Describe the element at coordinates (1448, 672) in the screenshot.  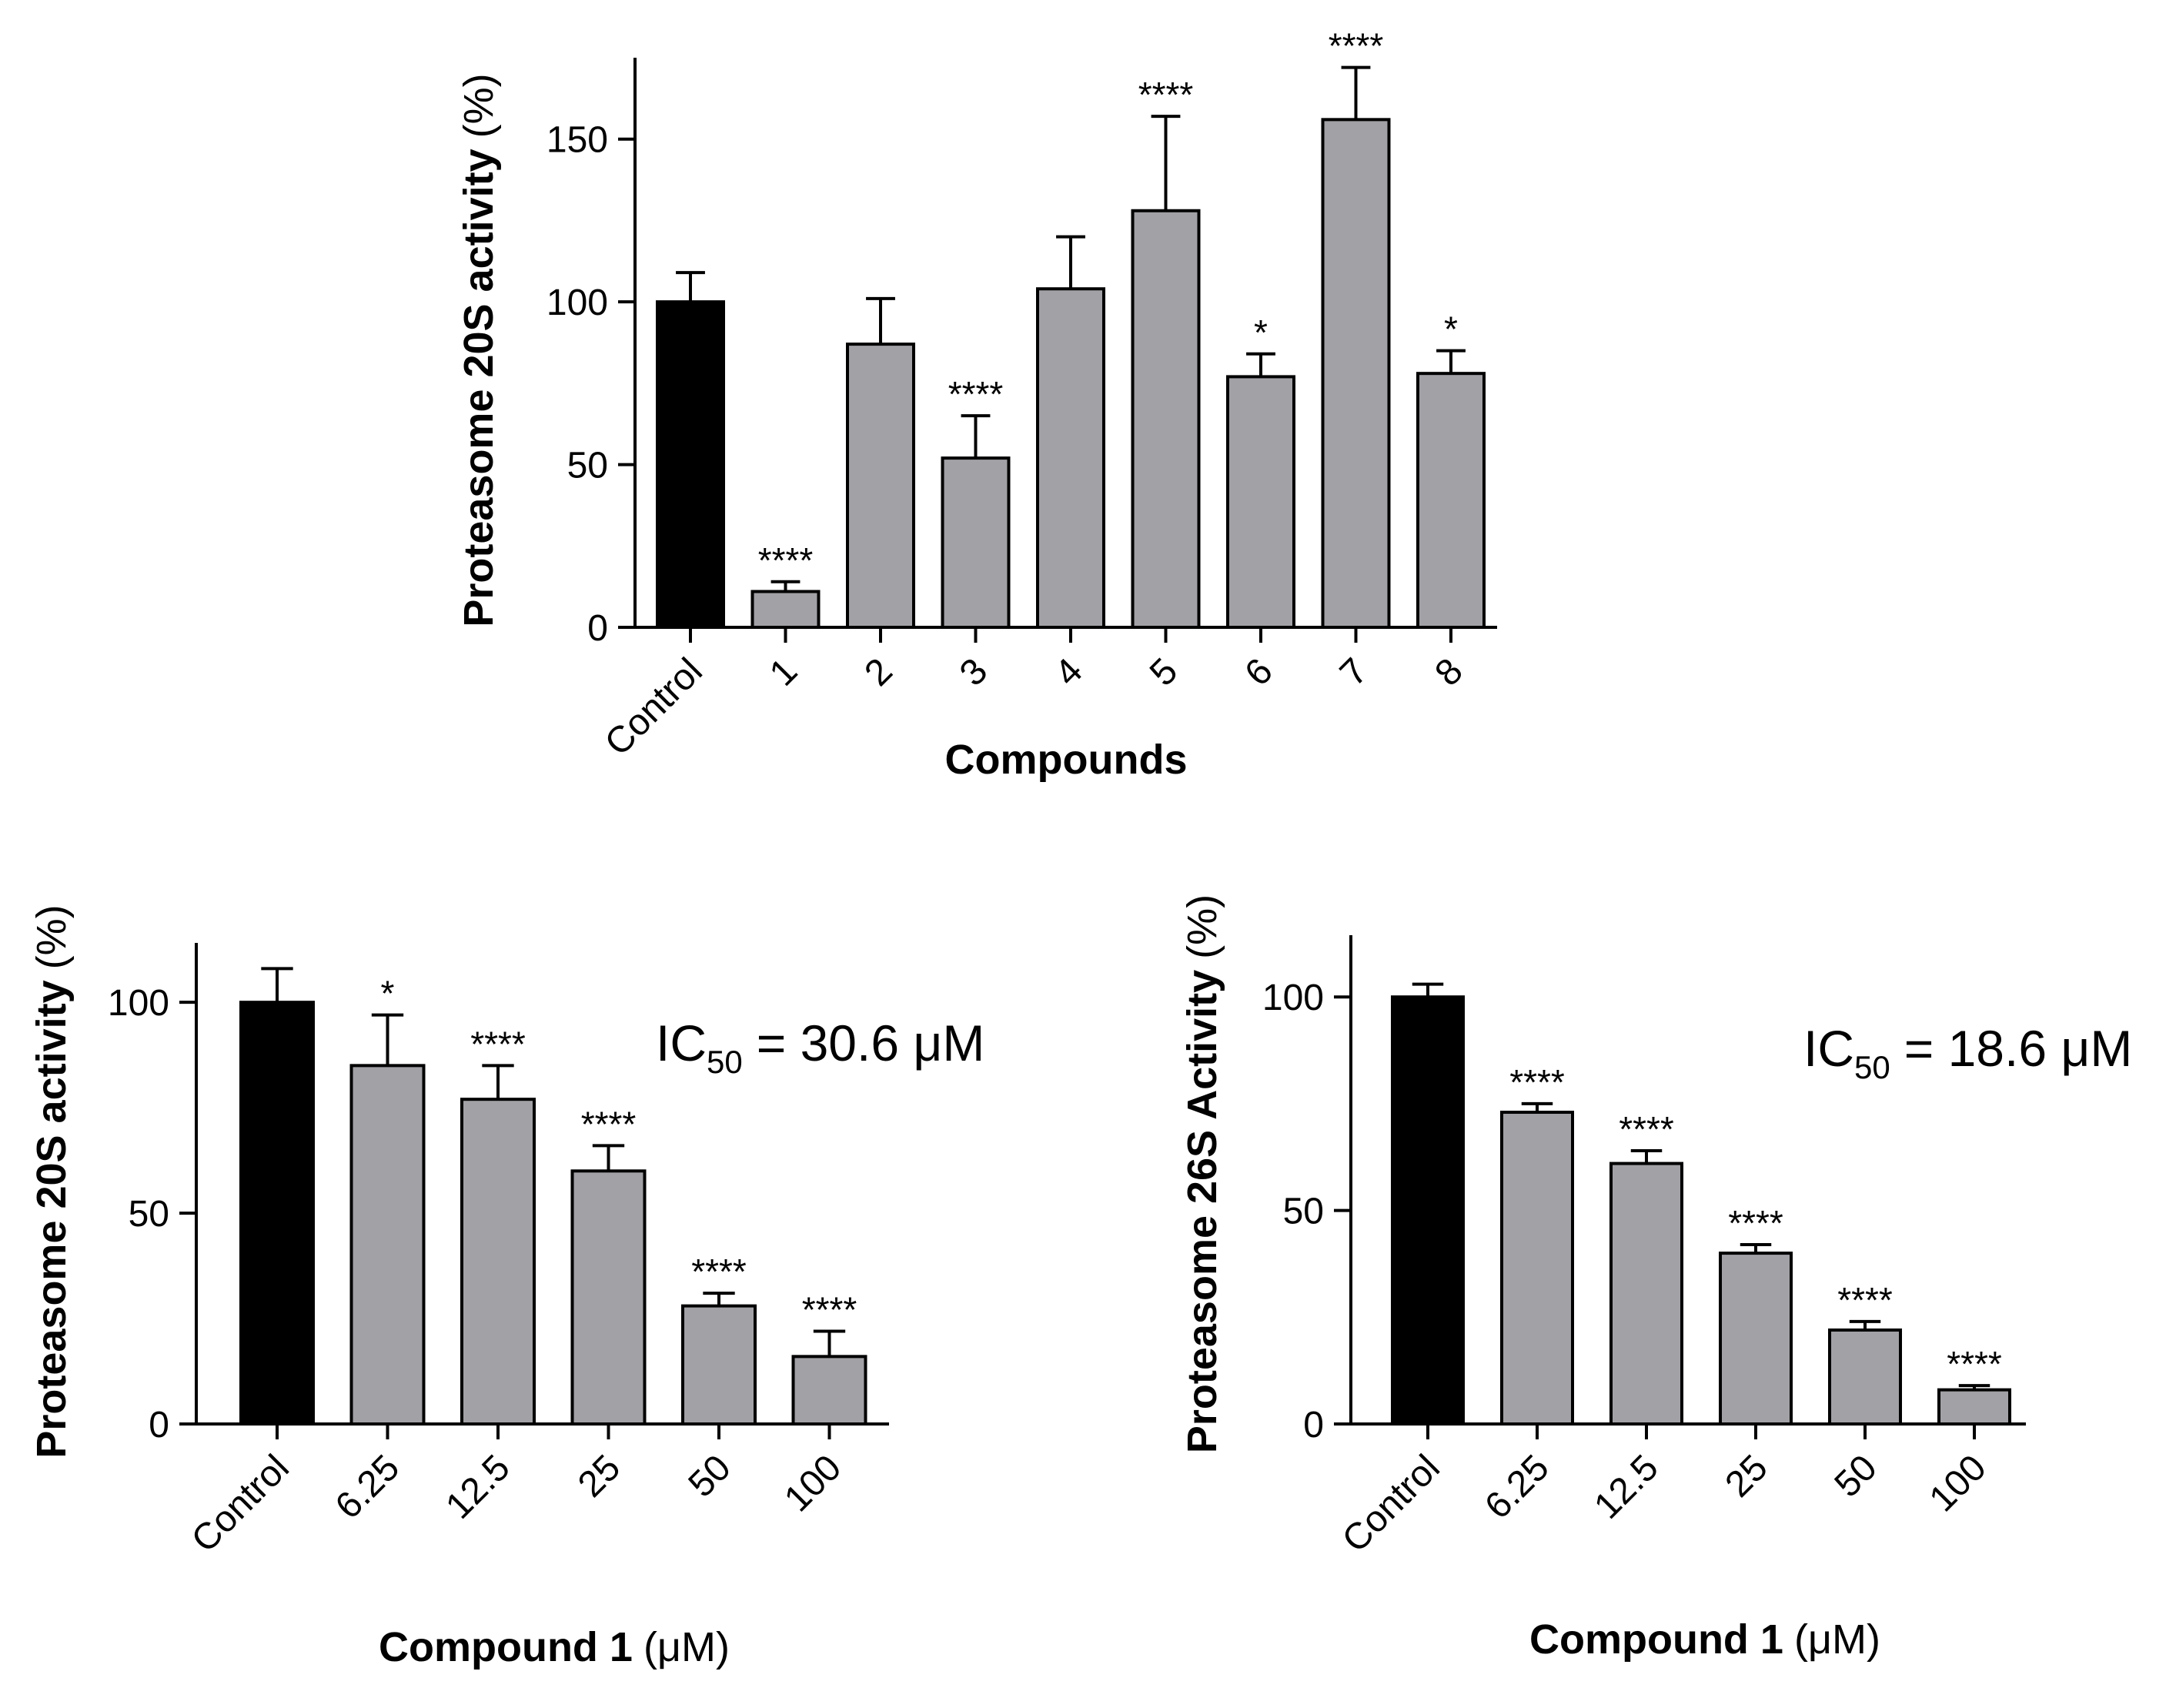
I see `x-tick-label: 8` at that location.